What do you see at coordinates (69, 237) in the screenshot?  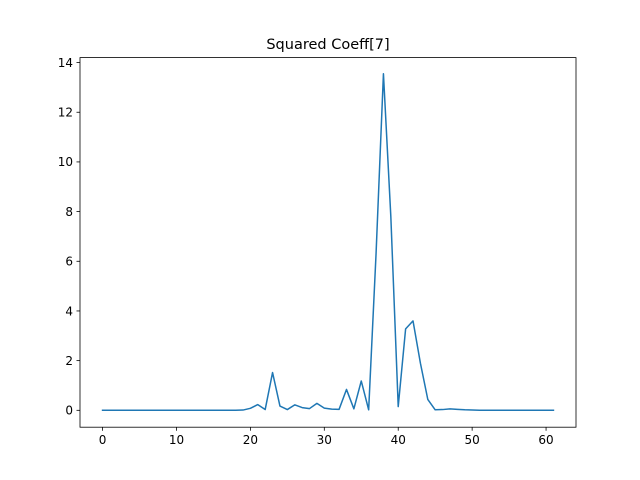 I see `y-axis-ticks: 0 2 4 6 8 10 12 14` at bounding box center [69, 237].